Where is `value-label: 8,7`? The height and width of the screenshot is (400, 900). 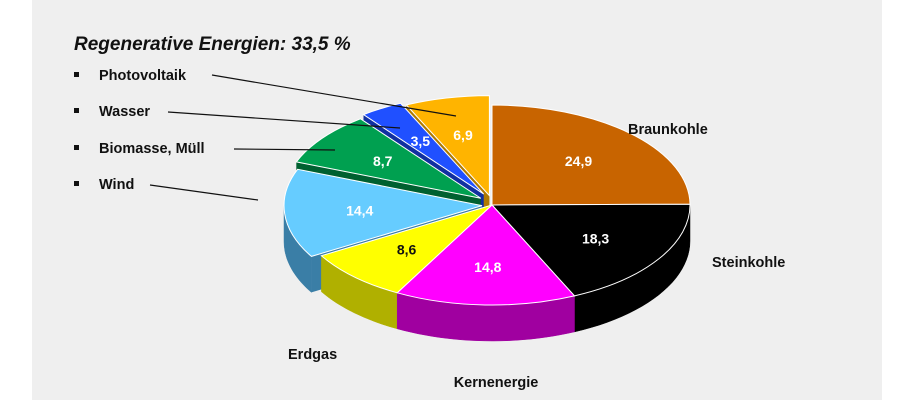
value-label: 8,7 is located at coordinates (383, 161).